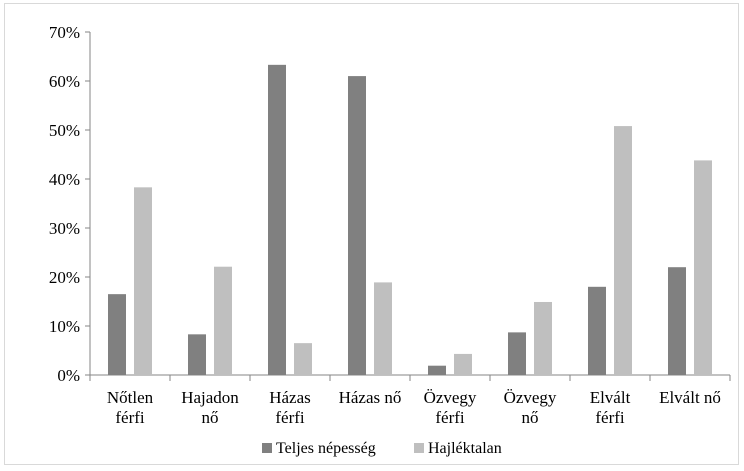  What do you see at coordinates (64, 277) in the screenshot?
I see `y-tick-label: 20%` at bounding box center [64, 277].